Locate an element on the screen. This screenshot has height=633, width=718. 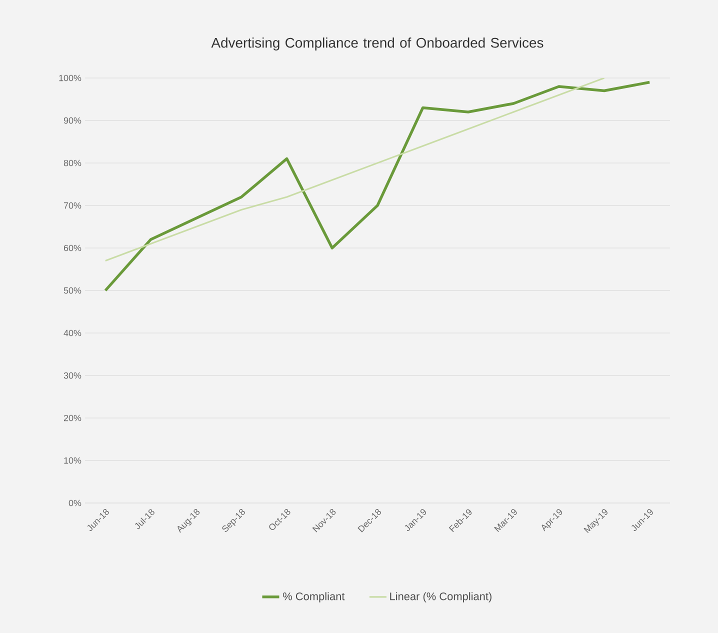
chart-title: Advertising Compliance trend of Onboarded Services is located at coordinates (377, 43).